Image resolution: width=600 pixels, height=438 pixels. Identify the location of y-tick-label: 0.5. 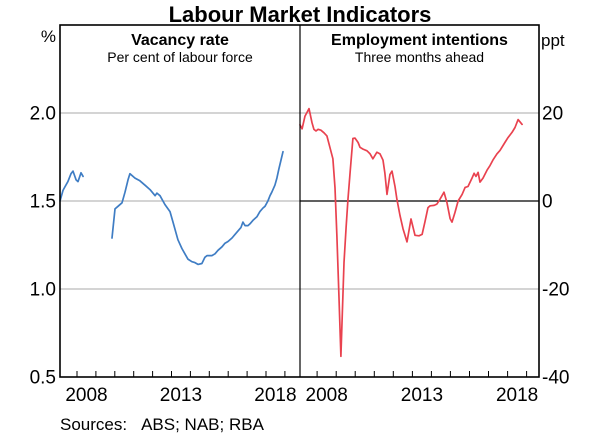
(43, 378).